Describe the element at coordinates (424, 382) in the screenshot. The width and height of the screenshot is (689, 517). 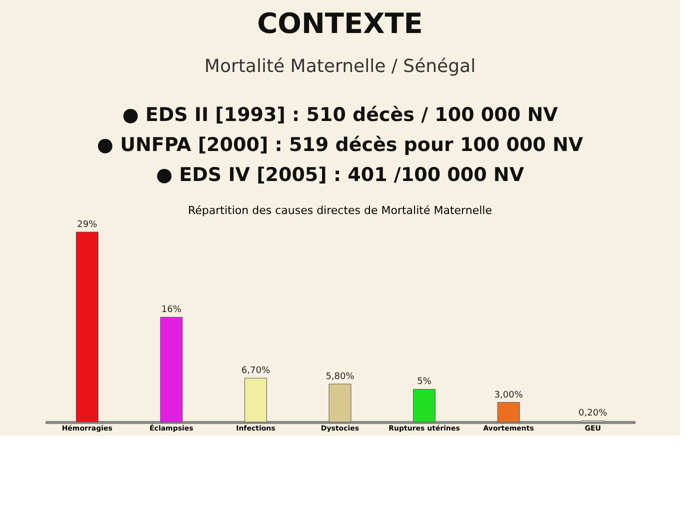
I see `data-label: 5%` at that location.